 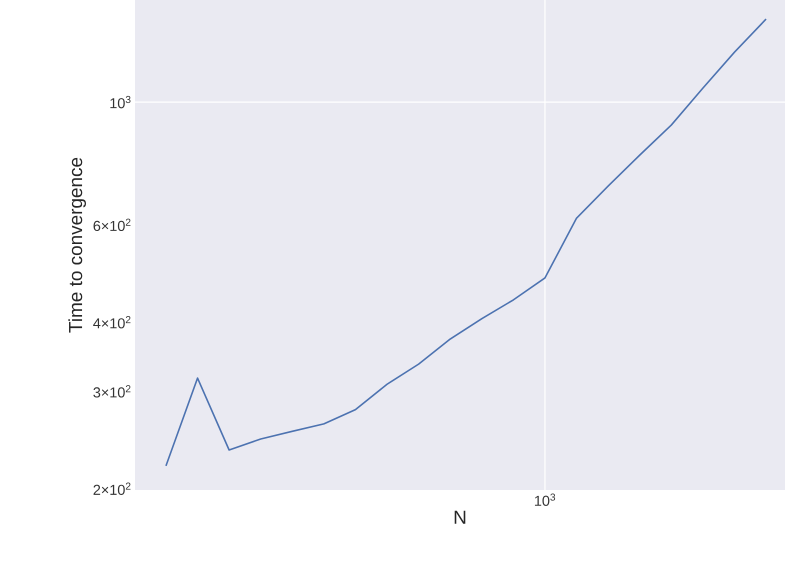 I want to click on y-tick-label: 4×10$^{2}$, so click(x=111, y=322).